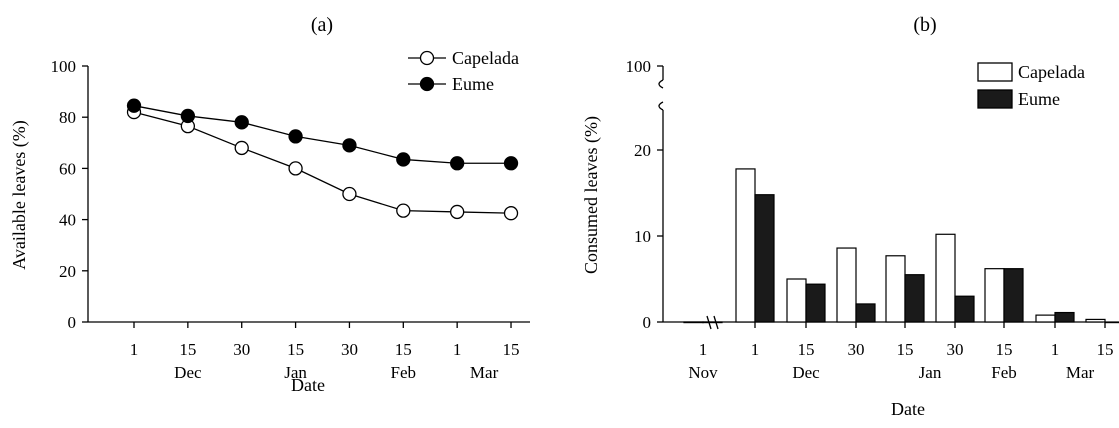 The height and width of the screenshot is (428, 1119). Describe the element at coordinates (1031, 85) in the screenshot. I see `panel-b-legend: Capelada Eume` at that location.